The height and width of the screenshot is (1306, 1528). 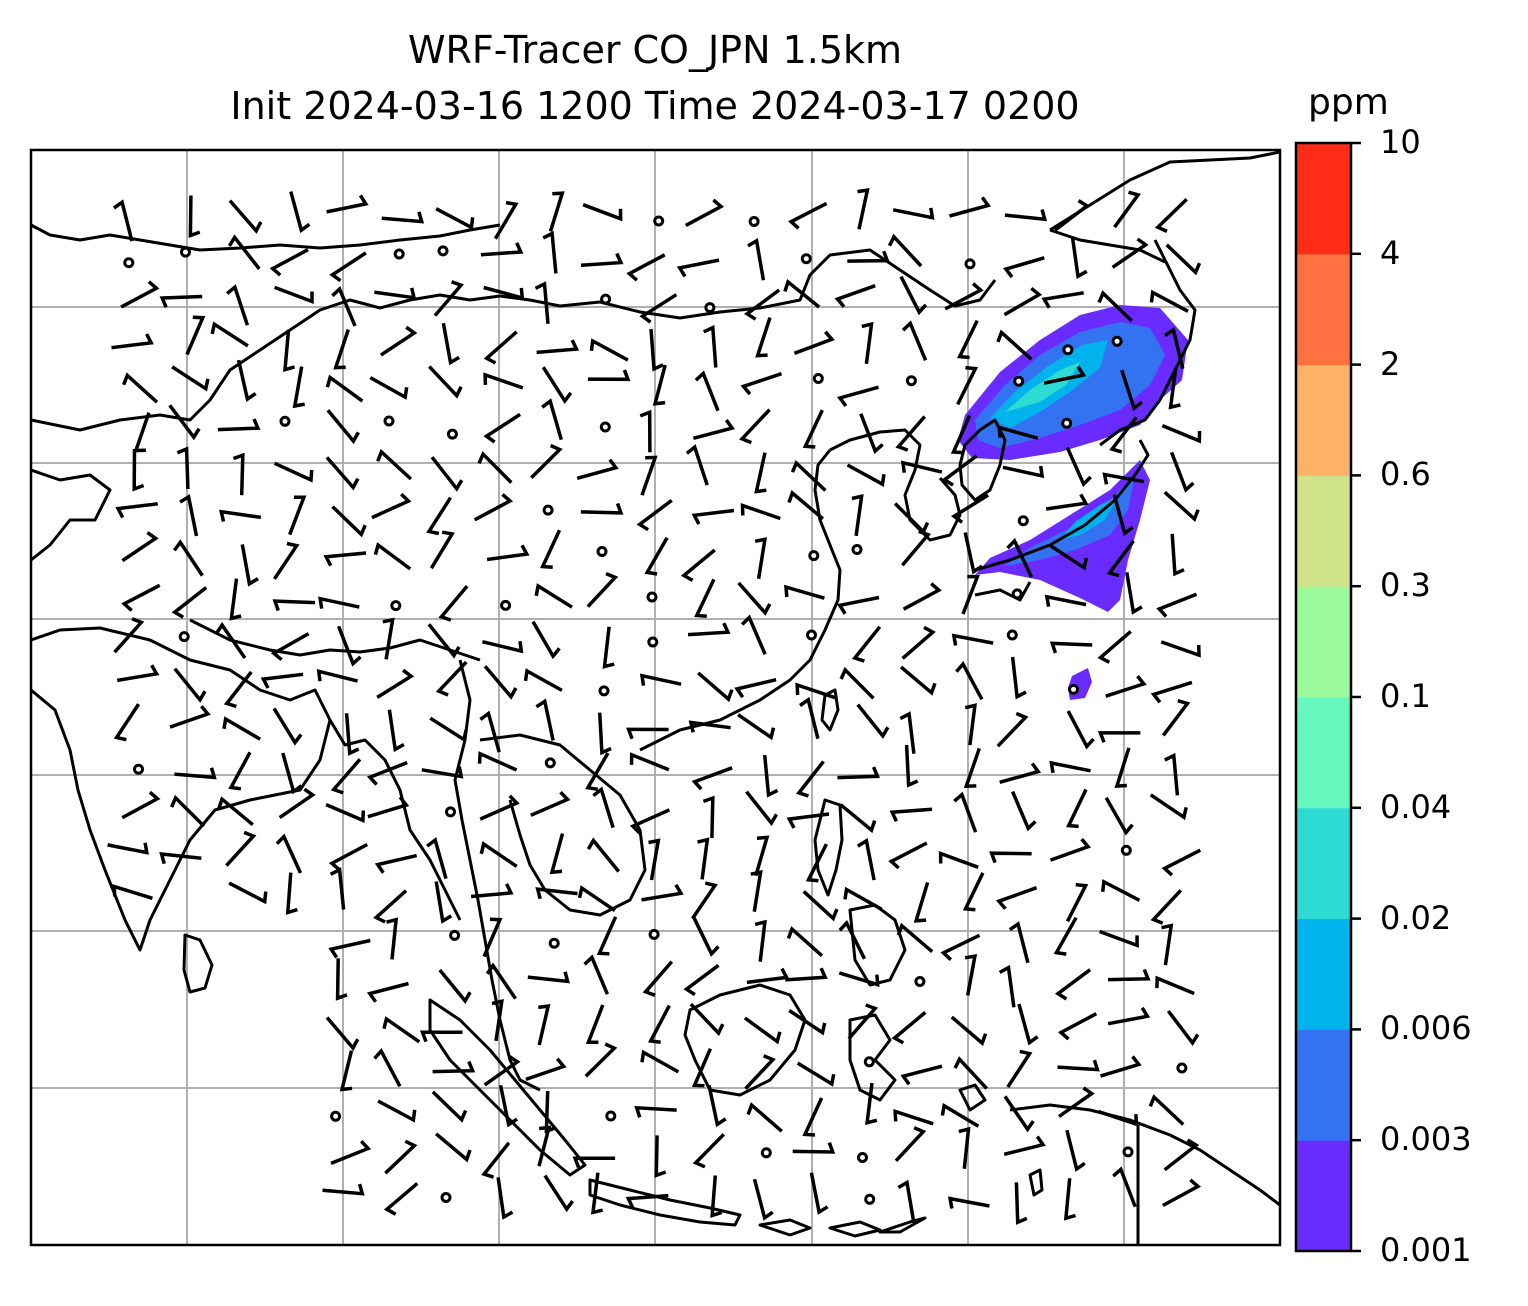 What do you see at coordinates (1042, 387) in the screenshot?
I see `plume-core2-north` at bounding box center [1042, 387].